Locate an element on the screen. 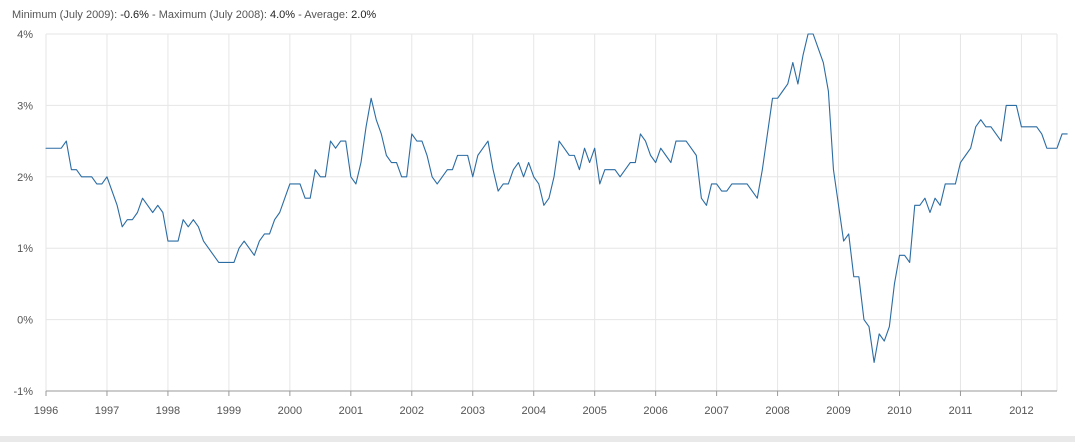  x-tick-label: 2010 is located at coordinates (899, 411).